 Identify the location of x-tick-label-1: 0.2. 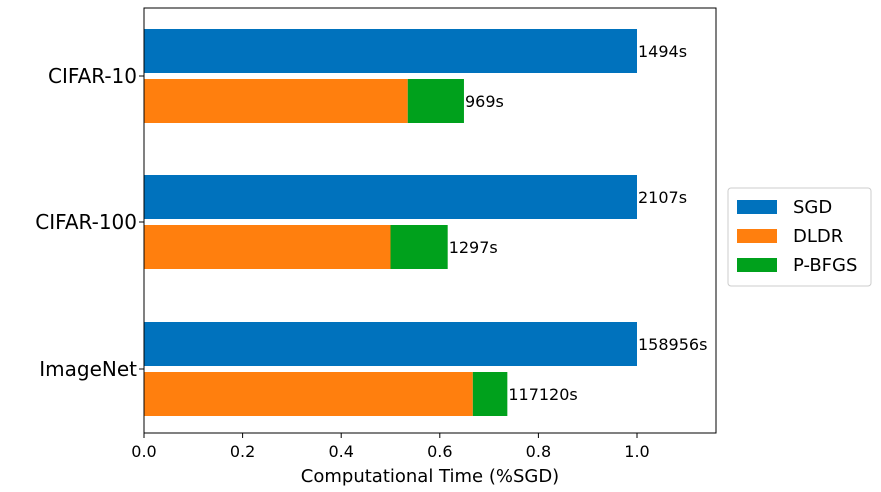
(242, 451).